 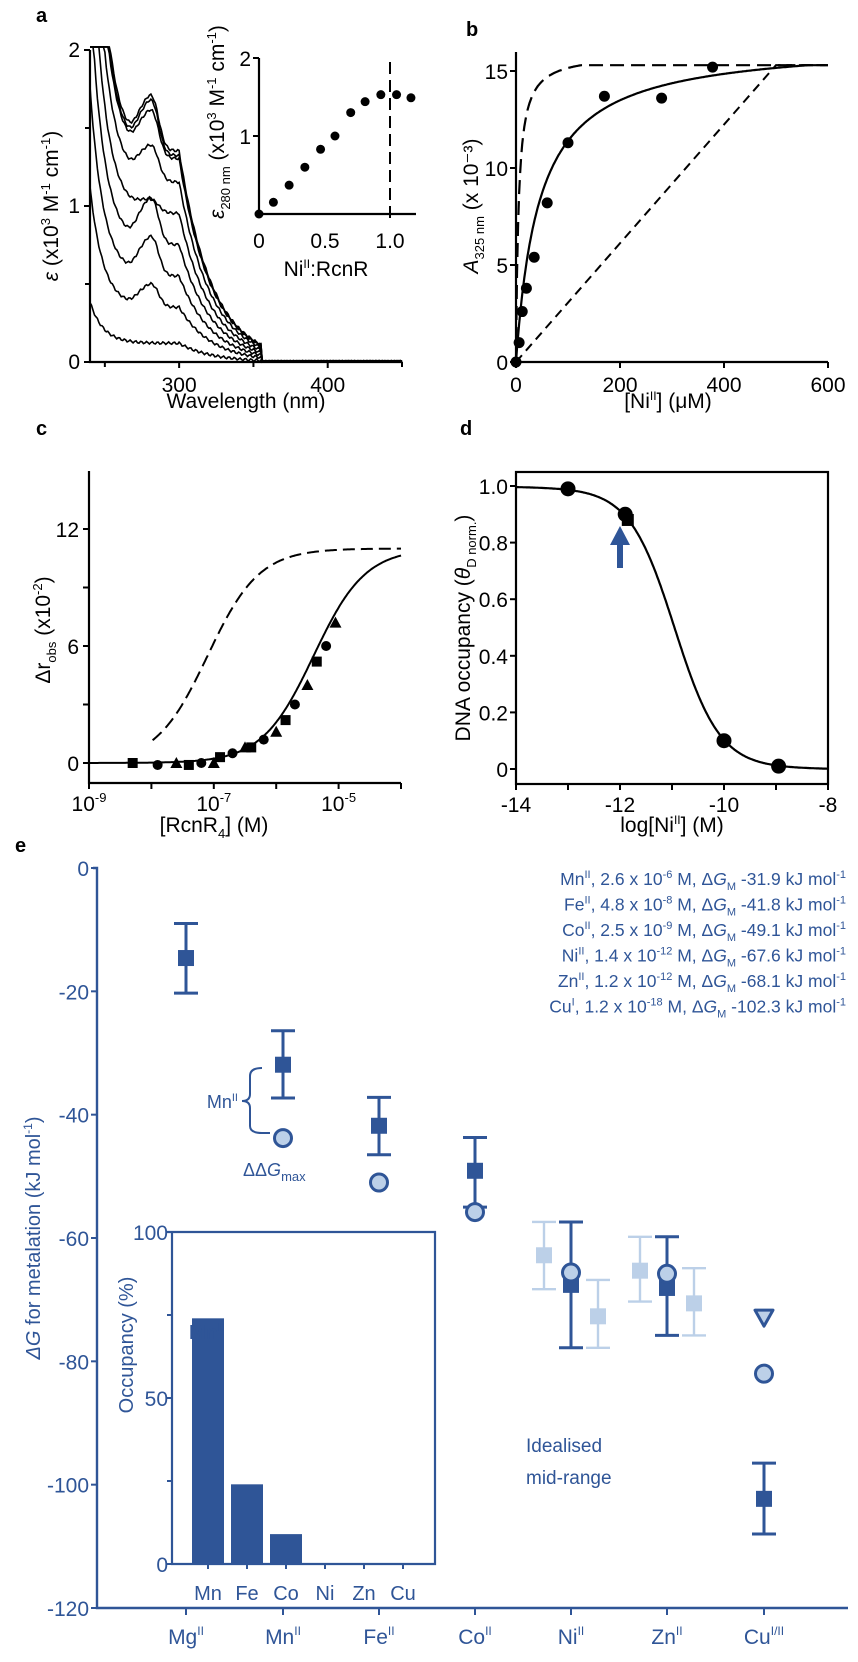 What do you see at coordinates (246, 1594) in the screenshot?
I see `inset-x-tick-label: Fe` at bounding box center [246, 1594].